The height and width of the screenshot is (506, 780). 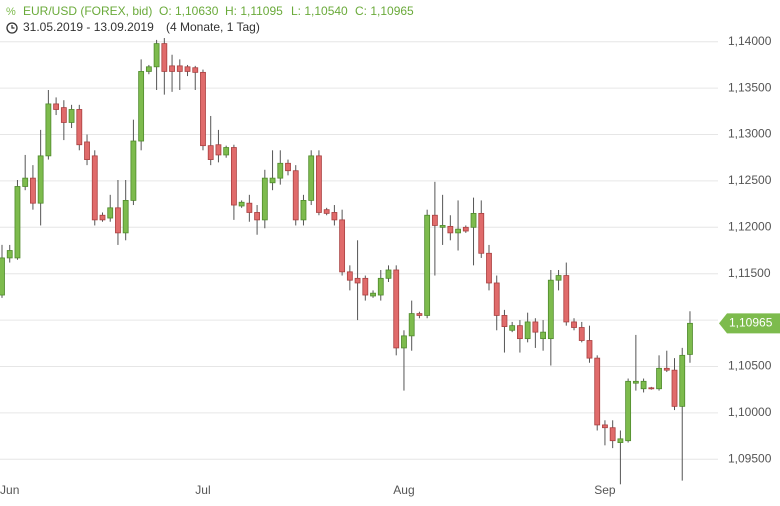 I want to click on ohlc-low: L: 1,10540, so click(x=319, y=11).